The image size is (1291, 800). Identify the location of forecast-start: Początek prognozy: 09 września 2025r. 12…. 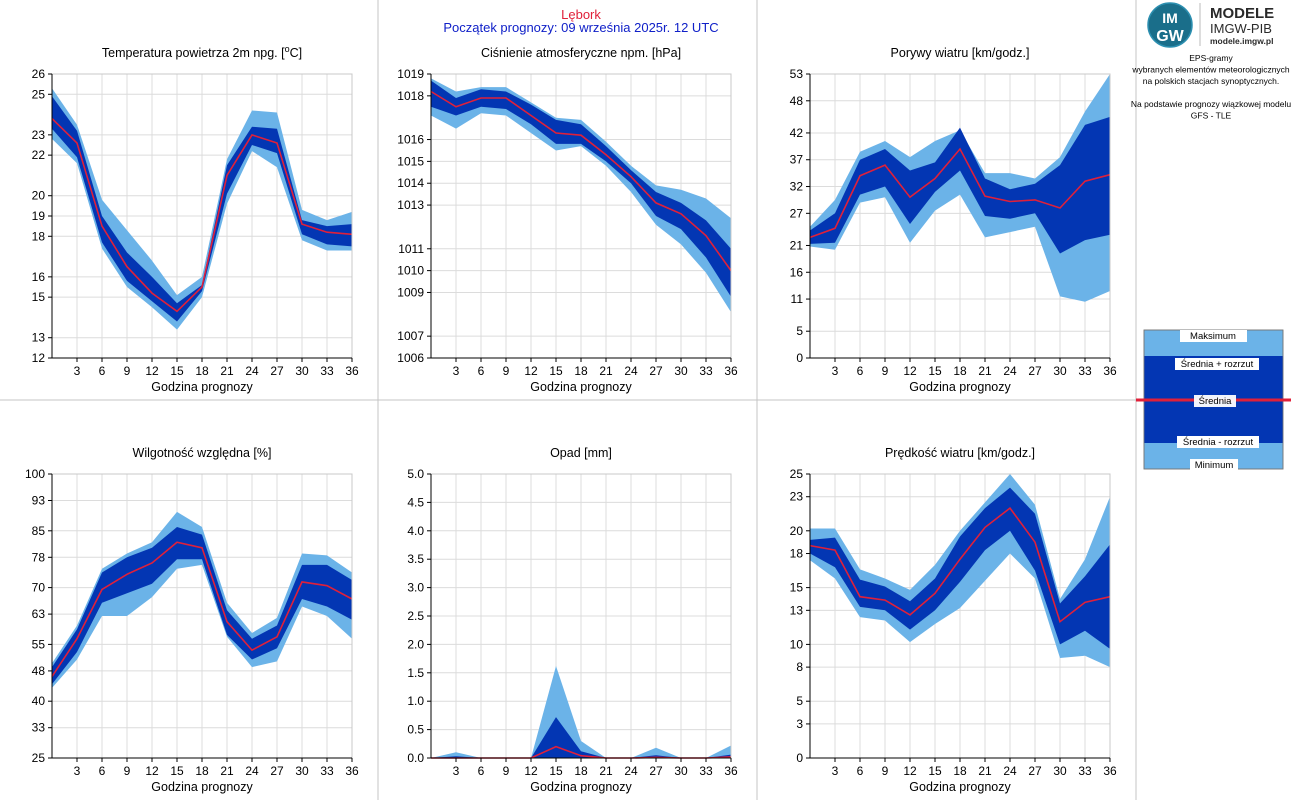
(580, 27).